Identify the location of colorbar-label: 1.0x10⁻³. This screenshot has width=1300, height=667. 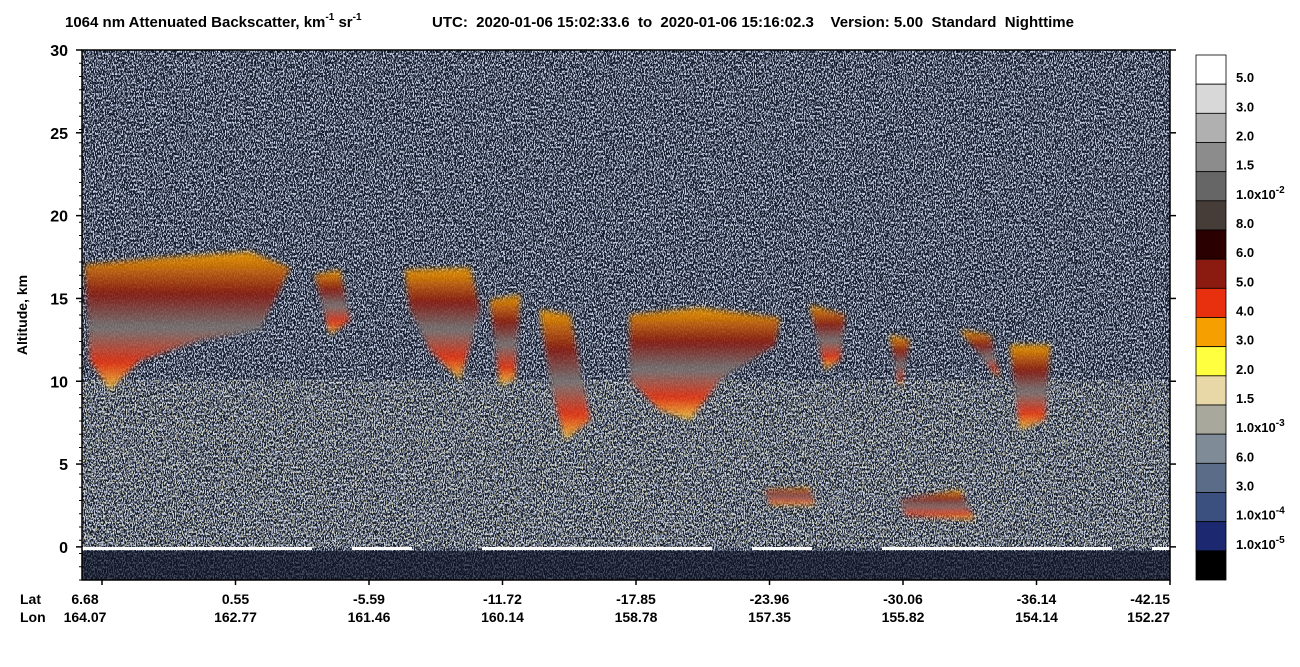
(1260, 426).